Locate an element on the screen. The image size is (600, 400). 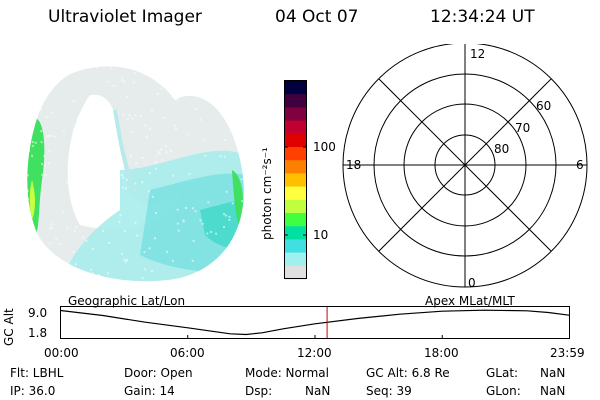
date-label: 04 Oct 07 is located at coordinates (317, 17).